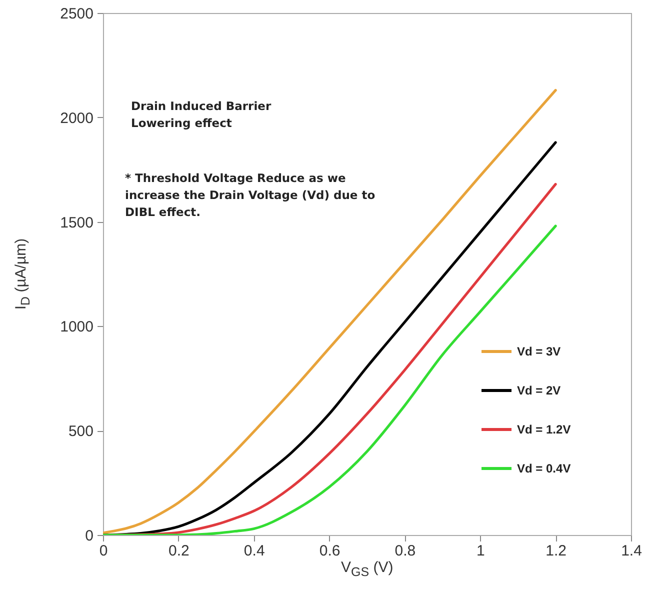  What do you see at coordinates (329, 551) in the screenshot?
I see `x-tick-label: 0.6` at bounding box center [329, 551].